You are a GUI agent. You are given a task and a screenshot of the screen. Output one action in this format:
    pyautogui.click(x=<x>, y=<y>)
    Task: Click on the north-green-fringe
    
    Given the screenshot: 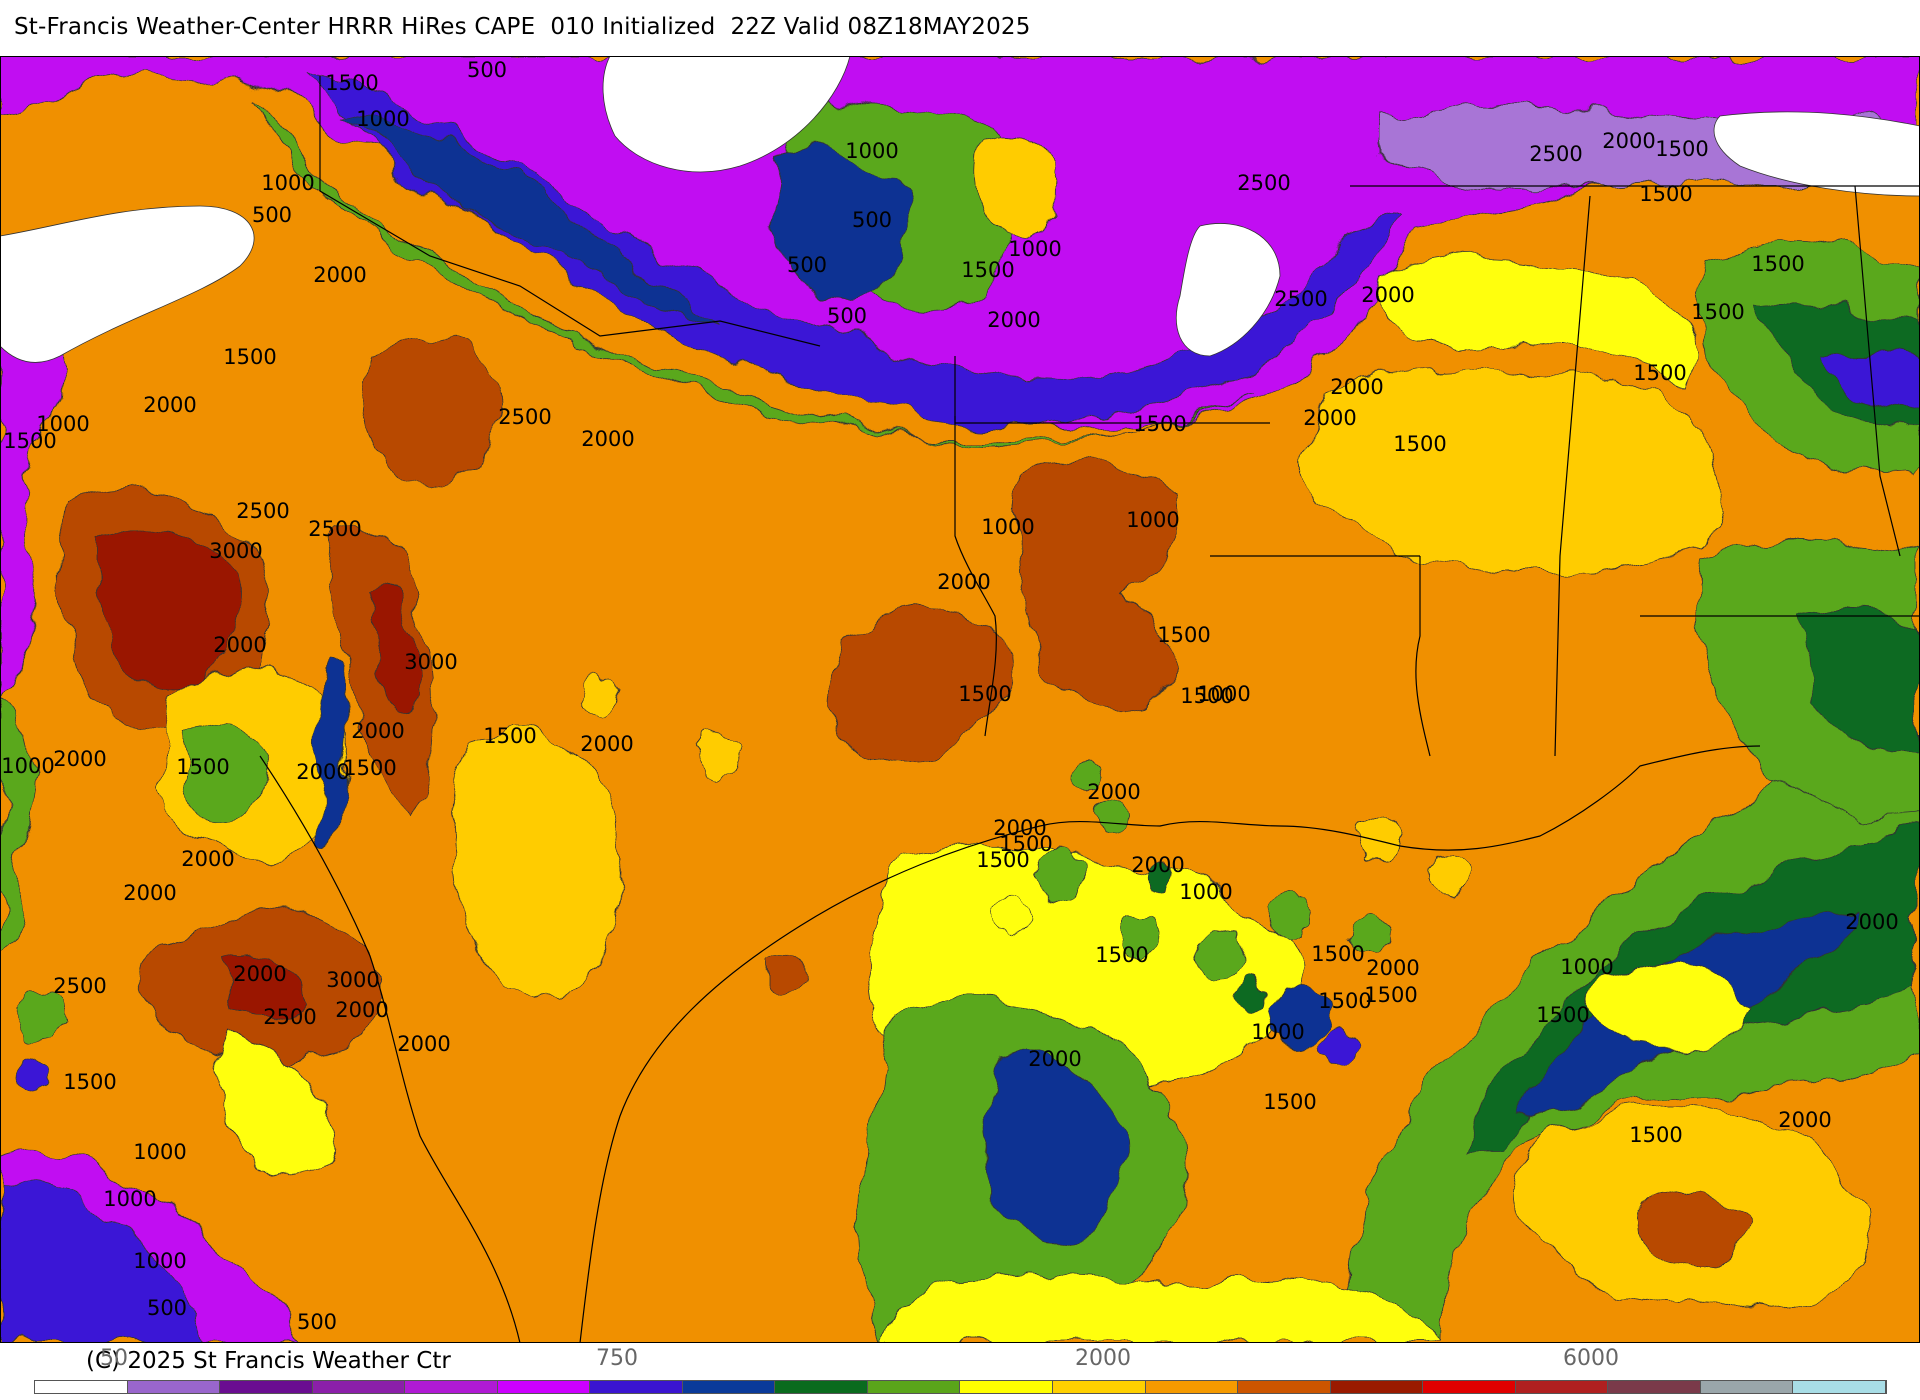 What is the action you would take?
    pyautogui.click(x=750, y=271)
    